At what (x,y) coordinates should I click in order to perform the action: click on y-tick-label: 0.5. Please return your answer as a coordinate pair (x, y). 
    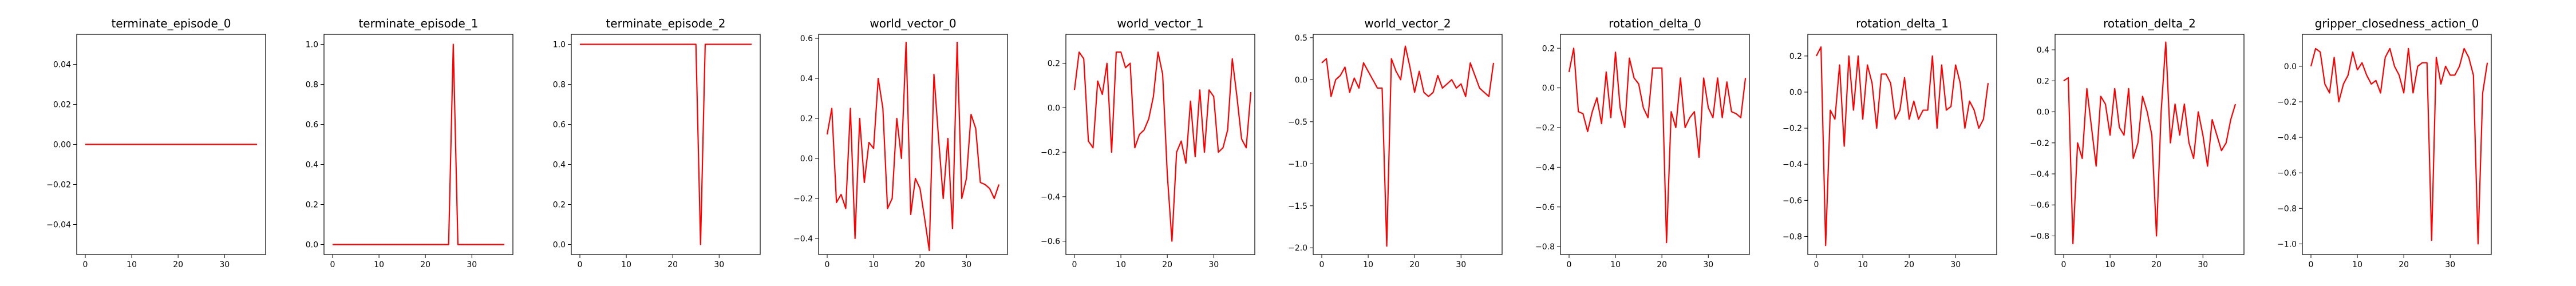
    Looking at the image, I should click on (1301, 38).